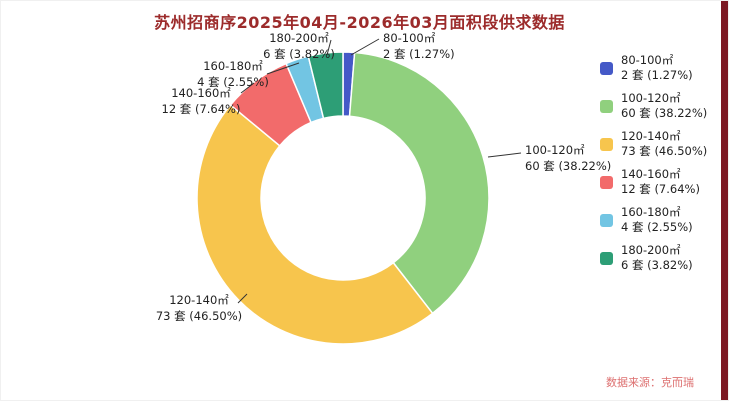 This screenshot has width=729, height=401. I want to click on slice-label-name: 140-160㎡, so click(201, 93).